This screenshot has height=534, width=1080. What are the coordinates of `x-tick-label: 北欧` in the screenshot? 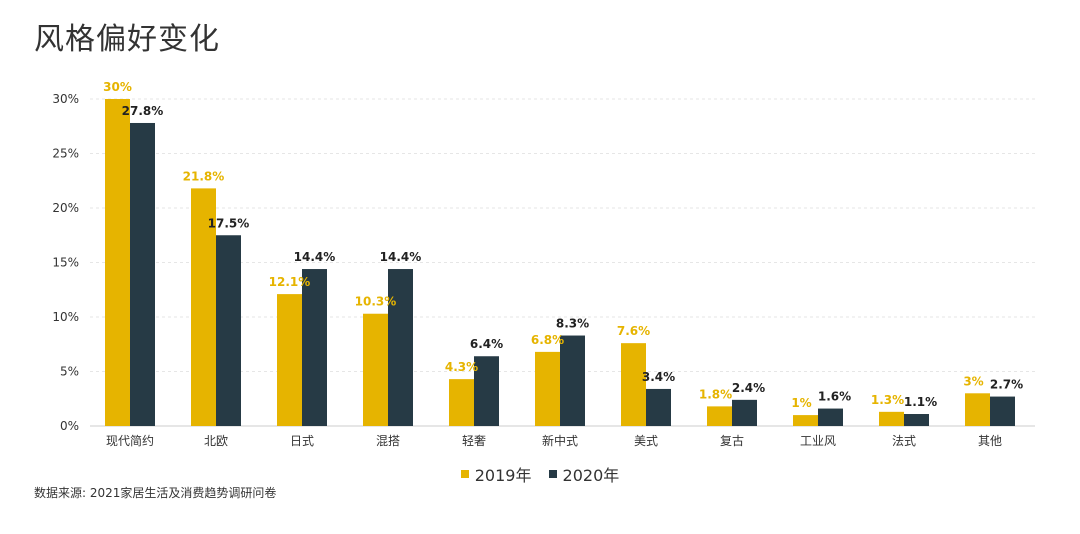 It's located at (216, 441).